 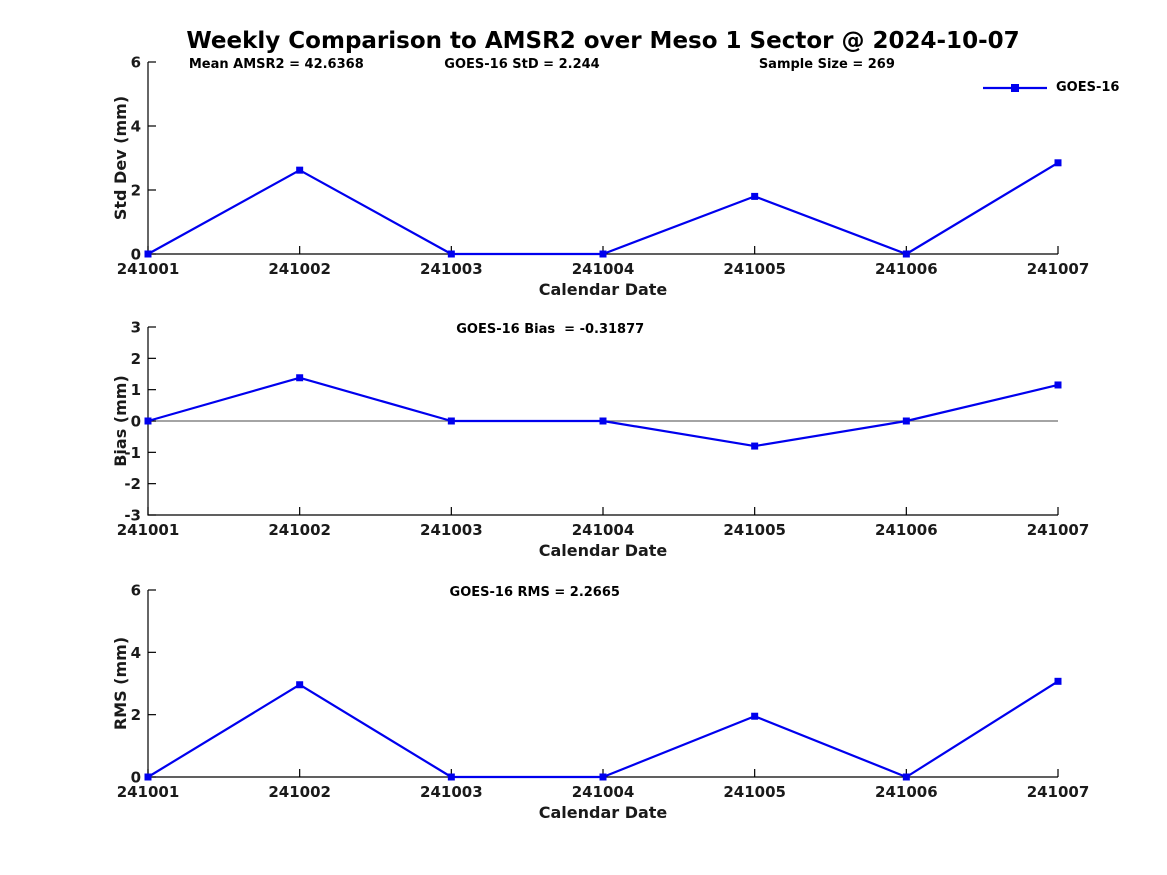 I want to click on legend-line-marker-icon, so click(x=1015, y=87).